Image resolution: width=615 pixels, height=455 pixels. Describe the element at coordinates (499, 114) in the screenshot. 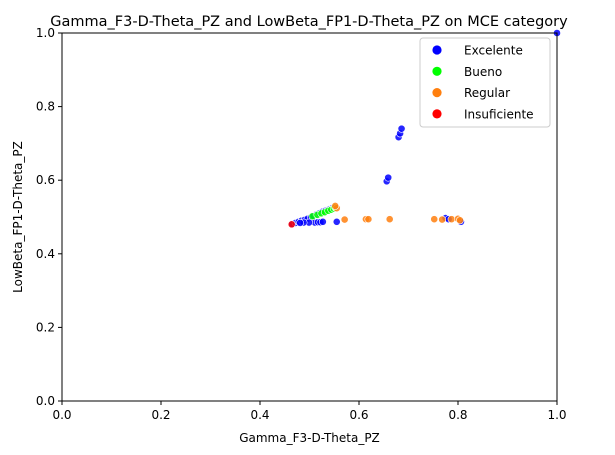

I see `legend-label-insuficiente: Insuficiente` at that location.